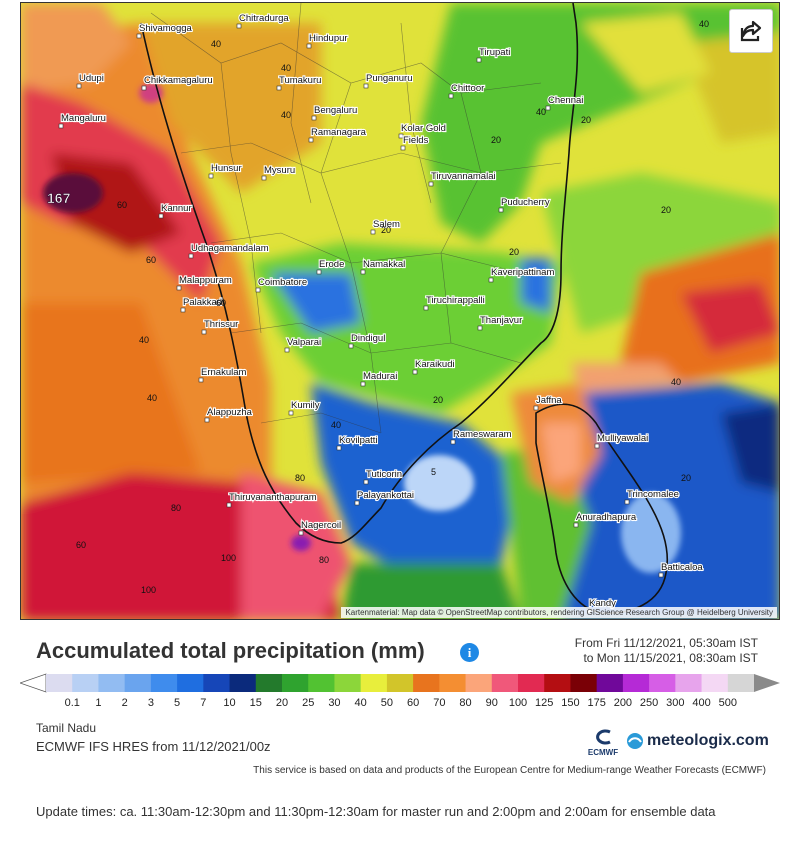  I want to click on city-erode: Erode, so click(330, 266).